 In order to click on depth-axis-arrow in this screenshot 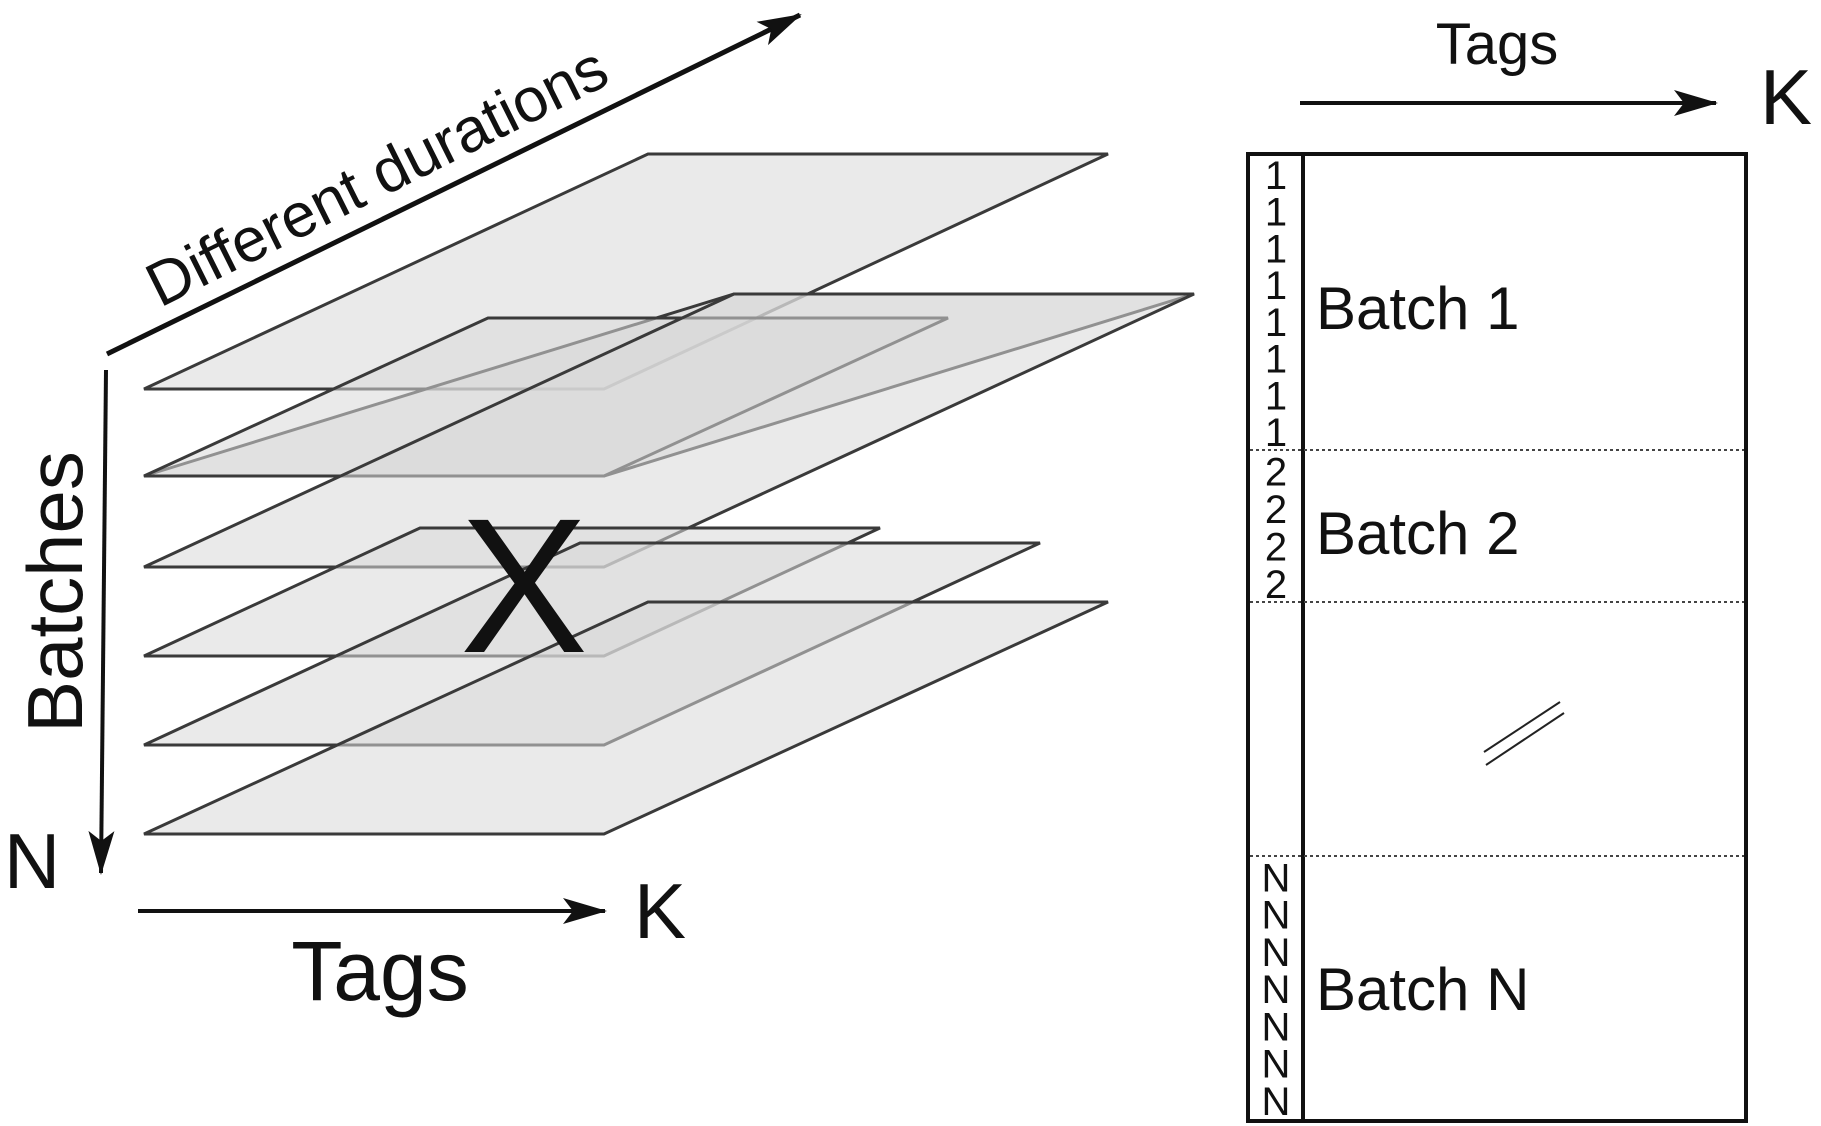, I will do `click(453, 184)`.